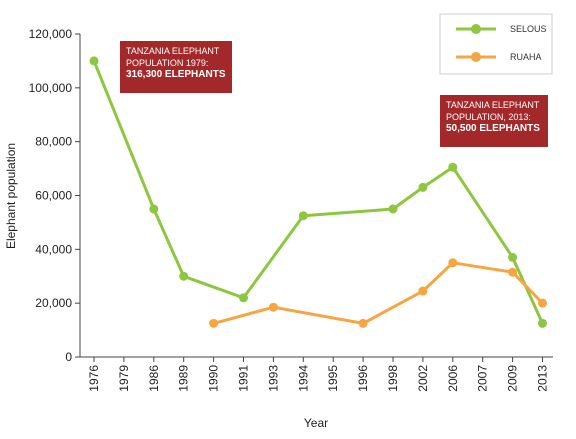 This screenshot has height=439, width=576. I want to click on y-tick-label: 40,000, so click(53, 249).